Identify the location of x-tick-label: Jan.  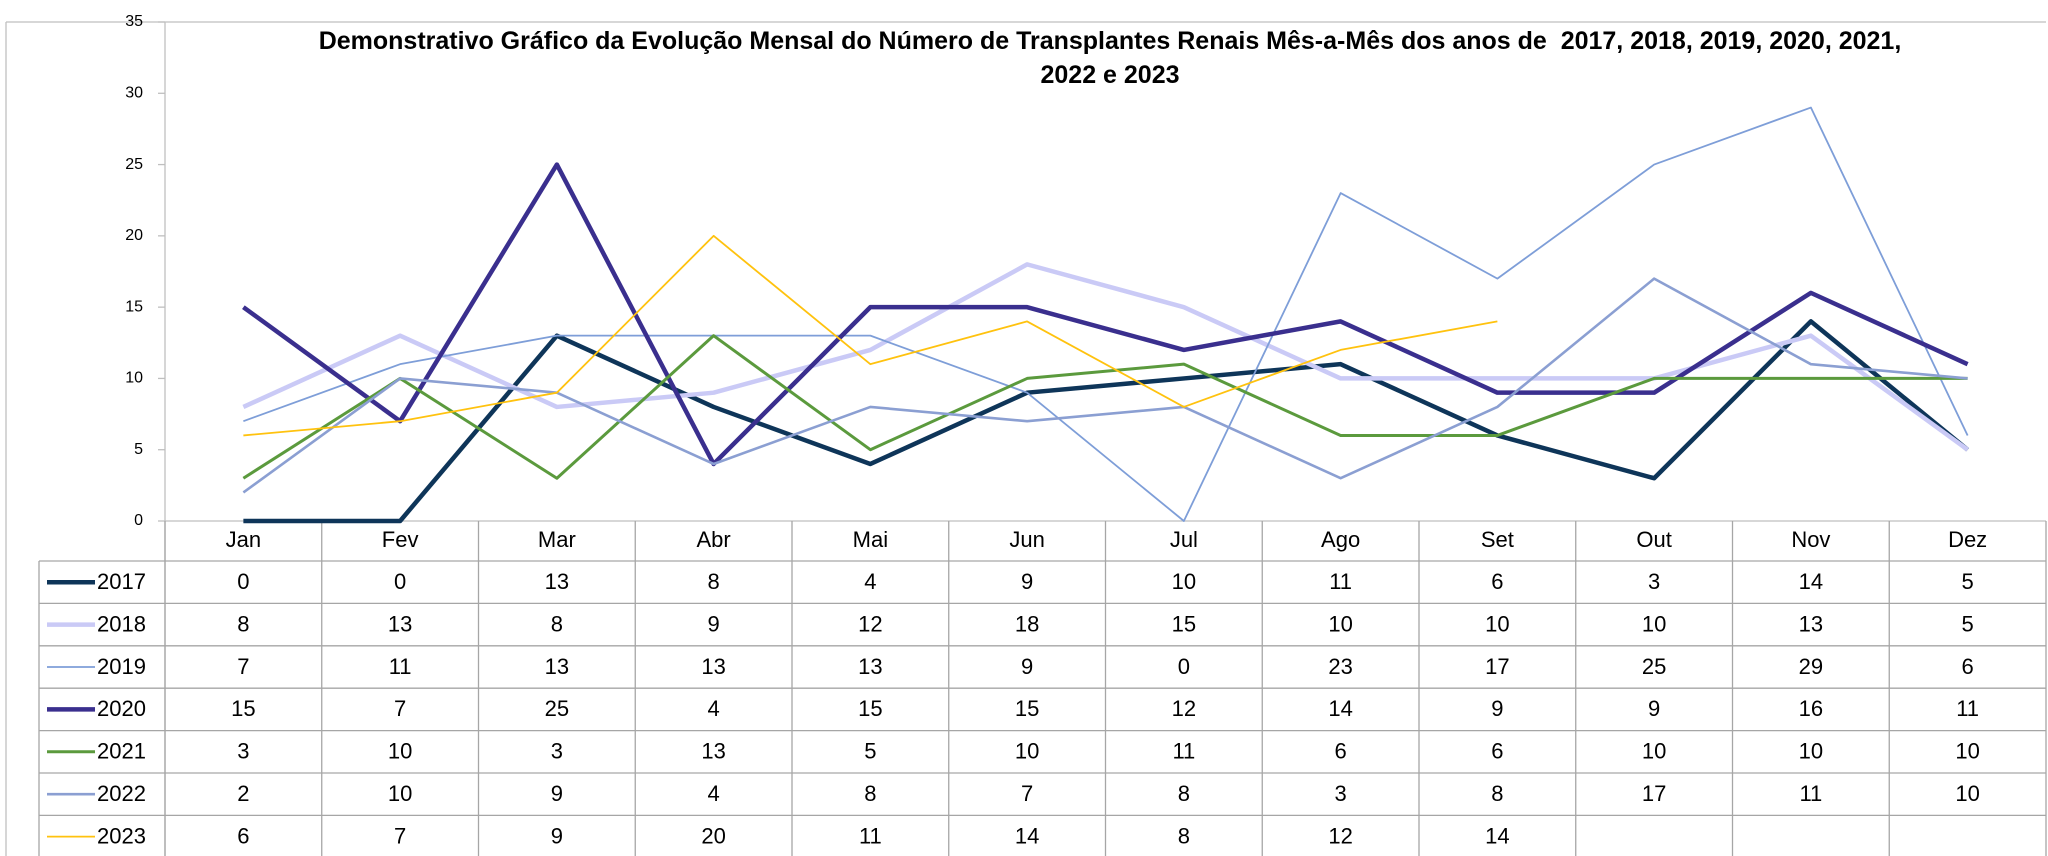
(243, 539).